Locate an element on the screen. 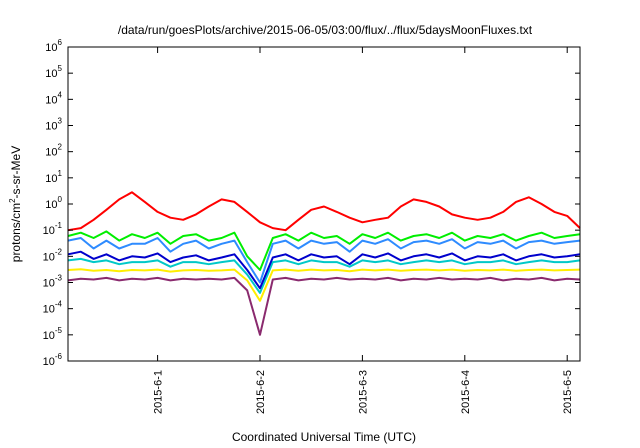  y-axis-label-sup: 2 is located at coordinates (12, 200).